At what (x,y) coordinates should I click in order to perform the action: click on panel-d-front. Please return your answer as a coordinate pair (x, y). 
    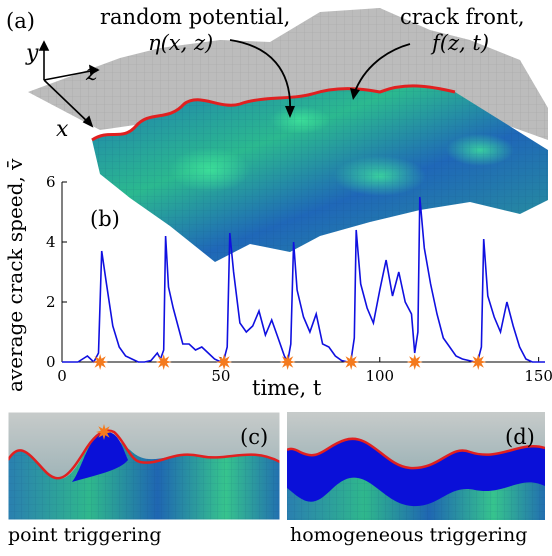
    Looking at the image, I should click on (416, 453).